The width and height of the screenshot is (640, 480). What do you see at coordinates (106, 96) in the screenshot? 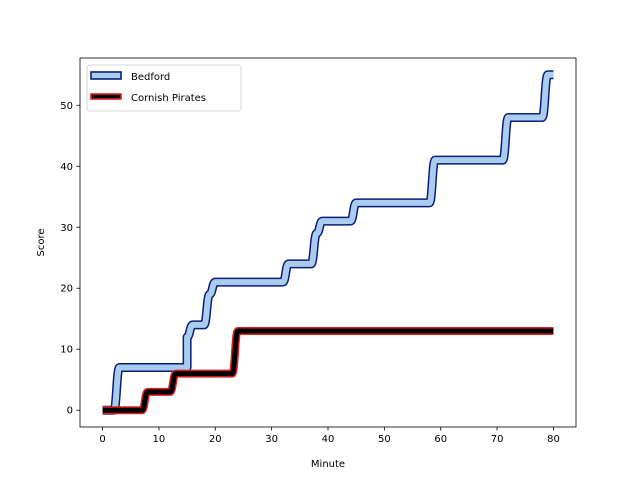
I see `legend-swatch-cornish-pirates` at bounding box center [106, 96].